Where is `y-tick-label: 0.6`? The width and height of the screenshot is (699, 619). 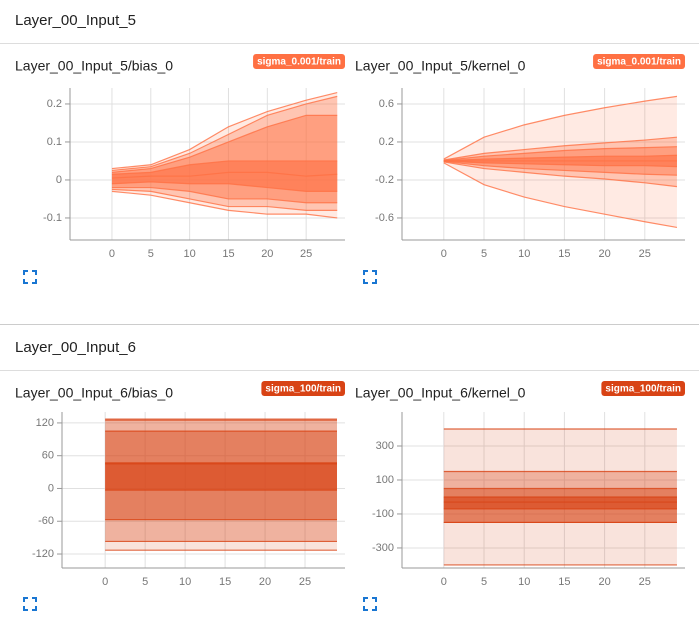
y-tick-label: 0.6 is located at coordinates (386, 104).